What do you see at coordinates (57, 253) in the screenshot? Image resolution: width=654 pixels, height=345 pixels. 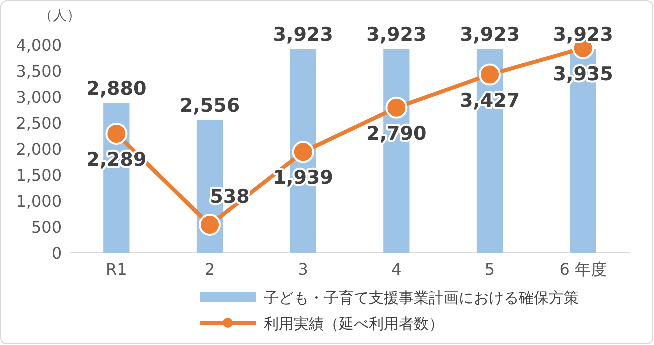 I see `y-tick-label: 0` at bounding box center [57, 253].